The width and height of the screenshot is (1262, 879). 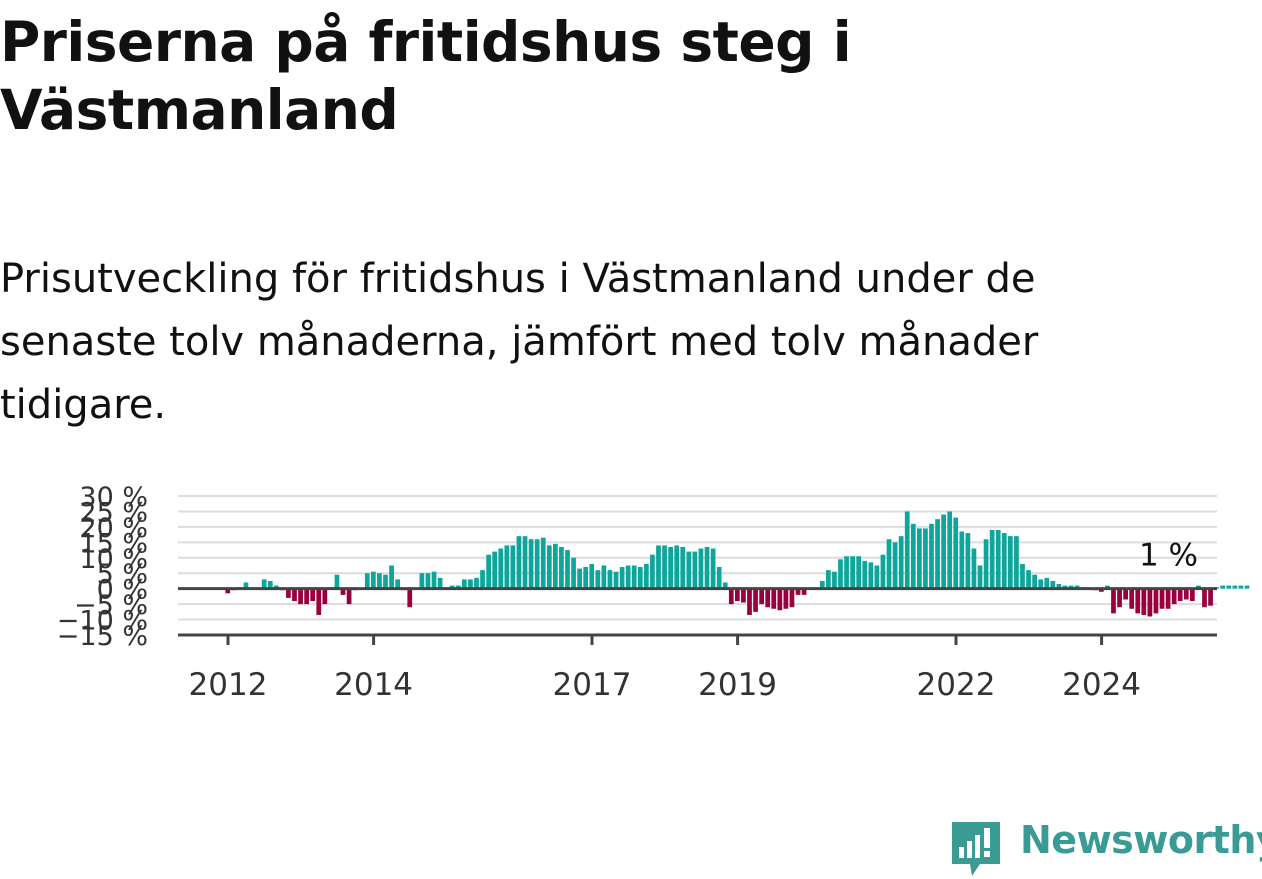 I want to click on y-tick-label: 15 %, so click(x=113, y=543).